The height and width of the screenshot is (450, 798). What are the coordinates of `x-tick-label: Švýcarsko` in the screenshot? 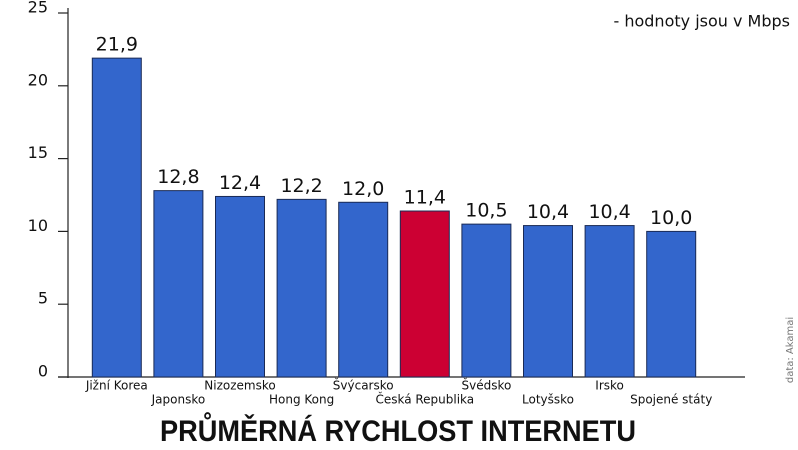 It's located at (363, 385).